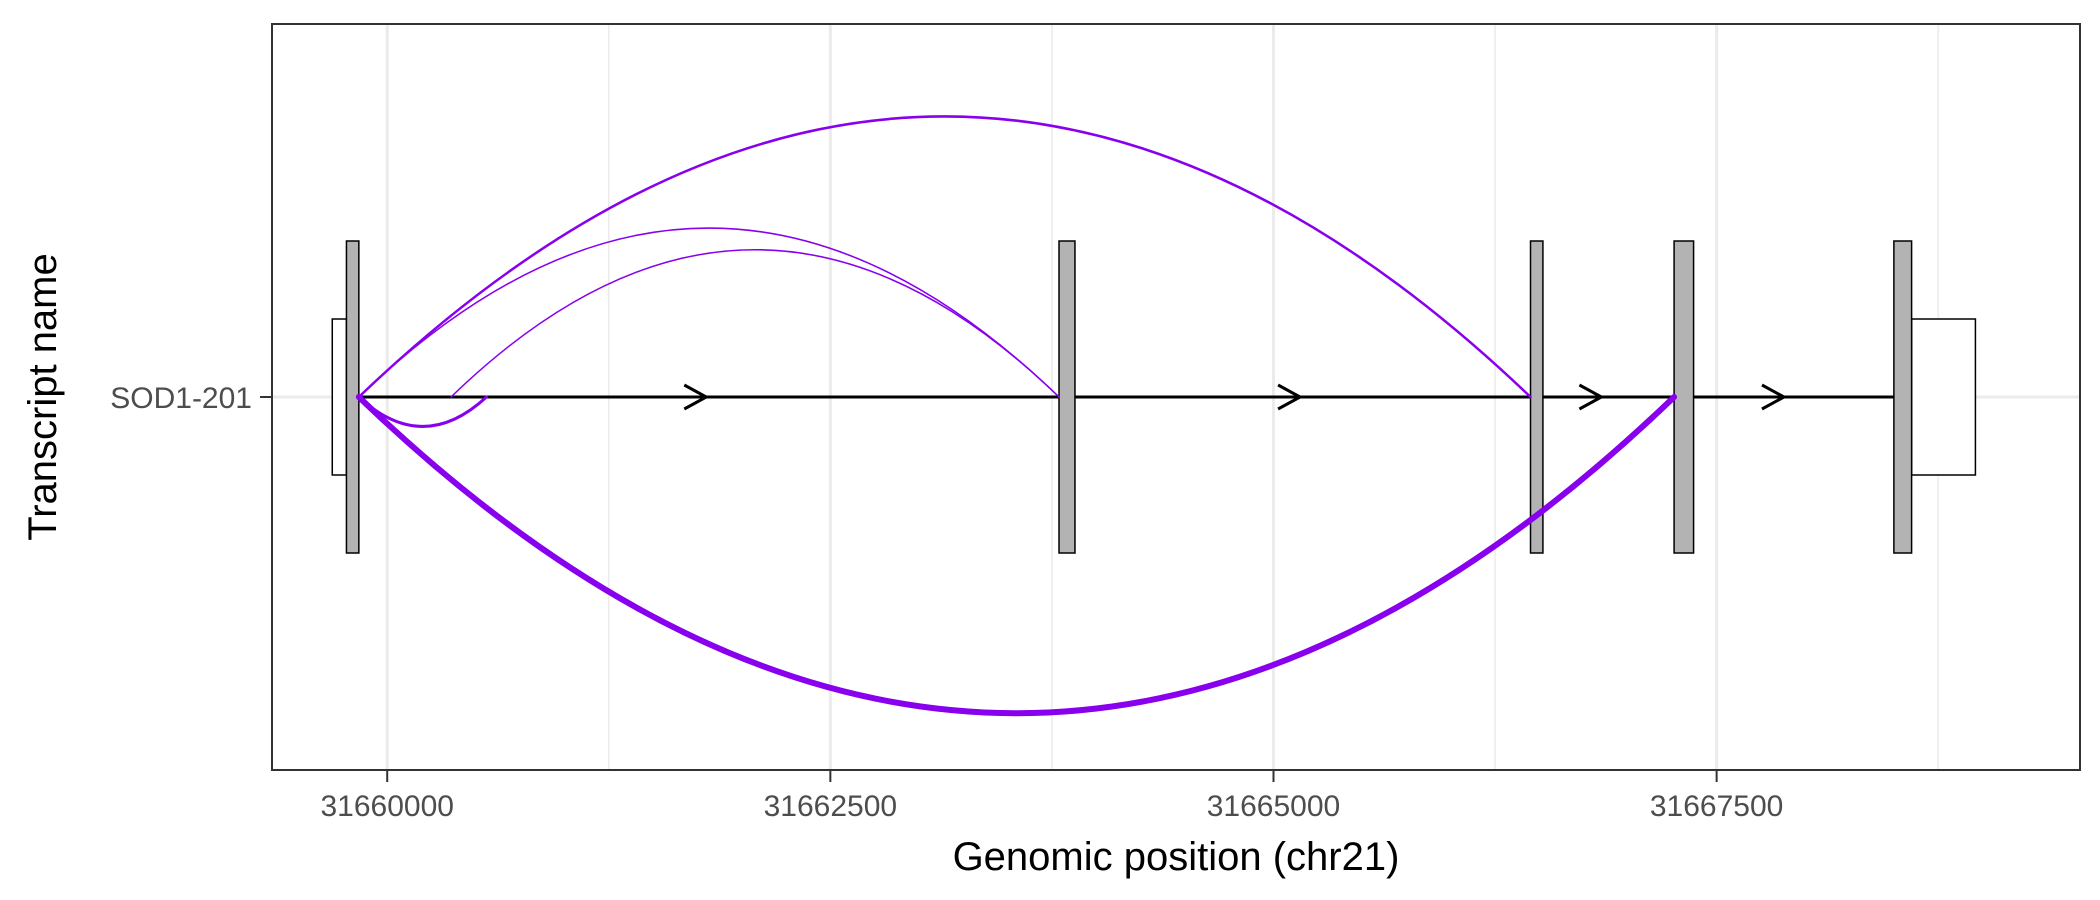  Describe the element at coordinates (43, 397) in the screenshot. I see `y-axis-title: Transcript name` at that location.